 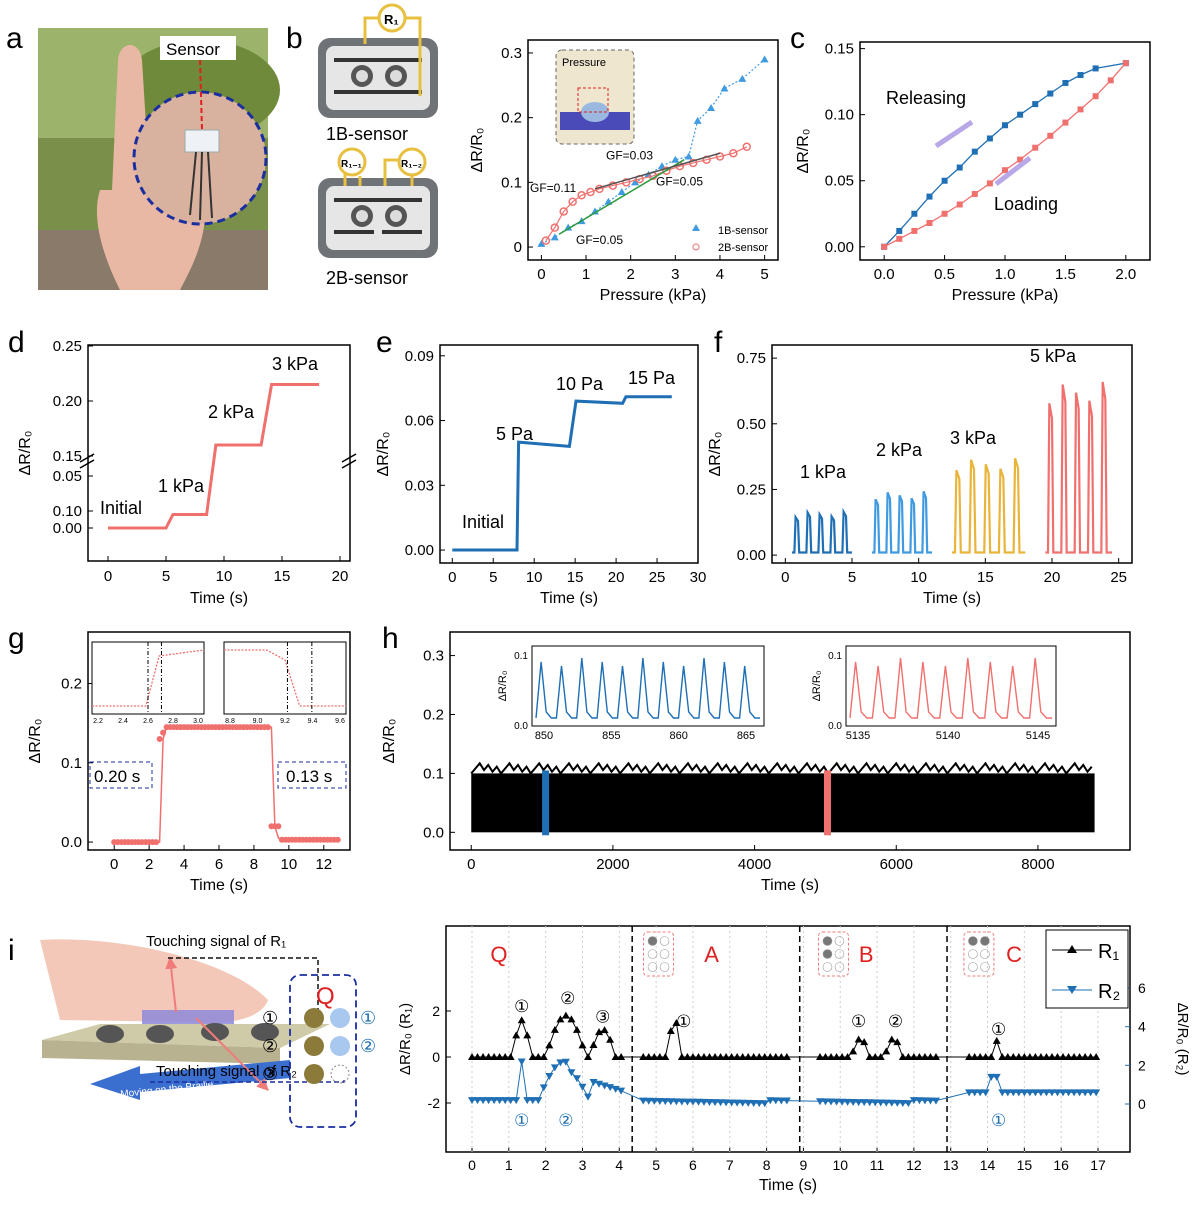 What do you see at coordinates (797, 38) in the screenshot?
I see `panel-c-letter: c` at bounding box center [797, 38].